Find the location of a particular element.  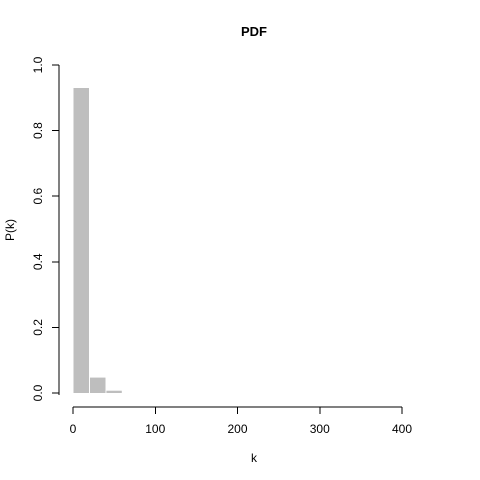

bars-group is located at coordinates (97, 240).